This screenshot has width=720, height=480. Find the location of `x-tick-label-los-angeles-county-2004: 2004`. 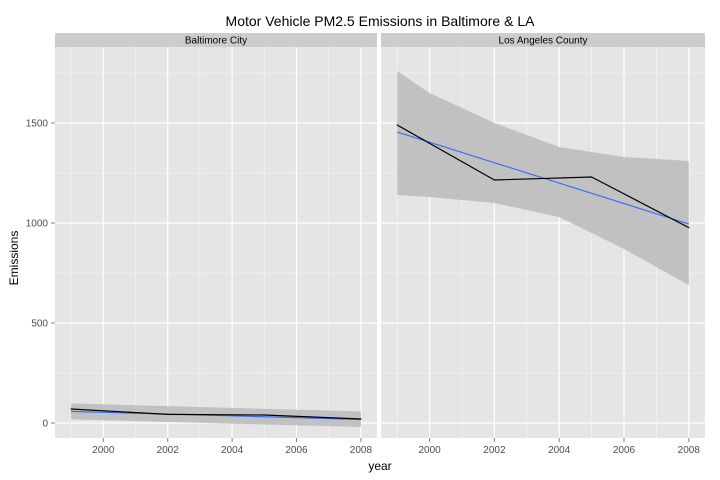

x-tick-label-los-angeles-county-2004: 2004 is located at coordinates (559, 450).